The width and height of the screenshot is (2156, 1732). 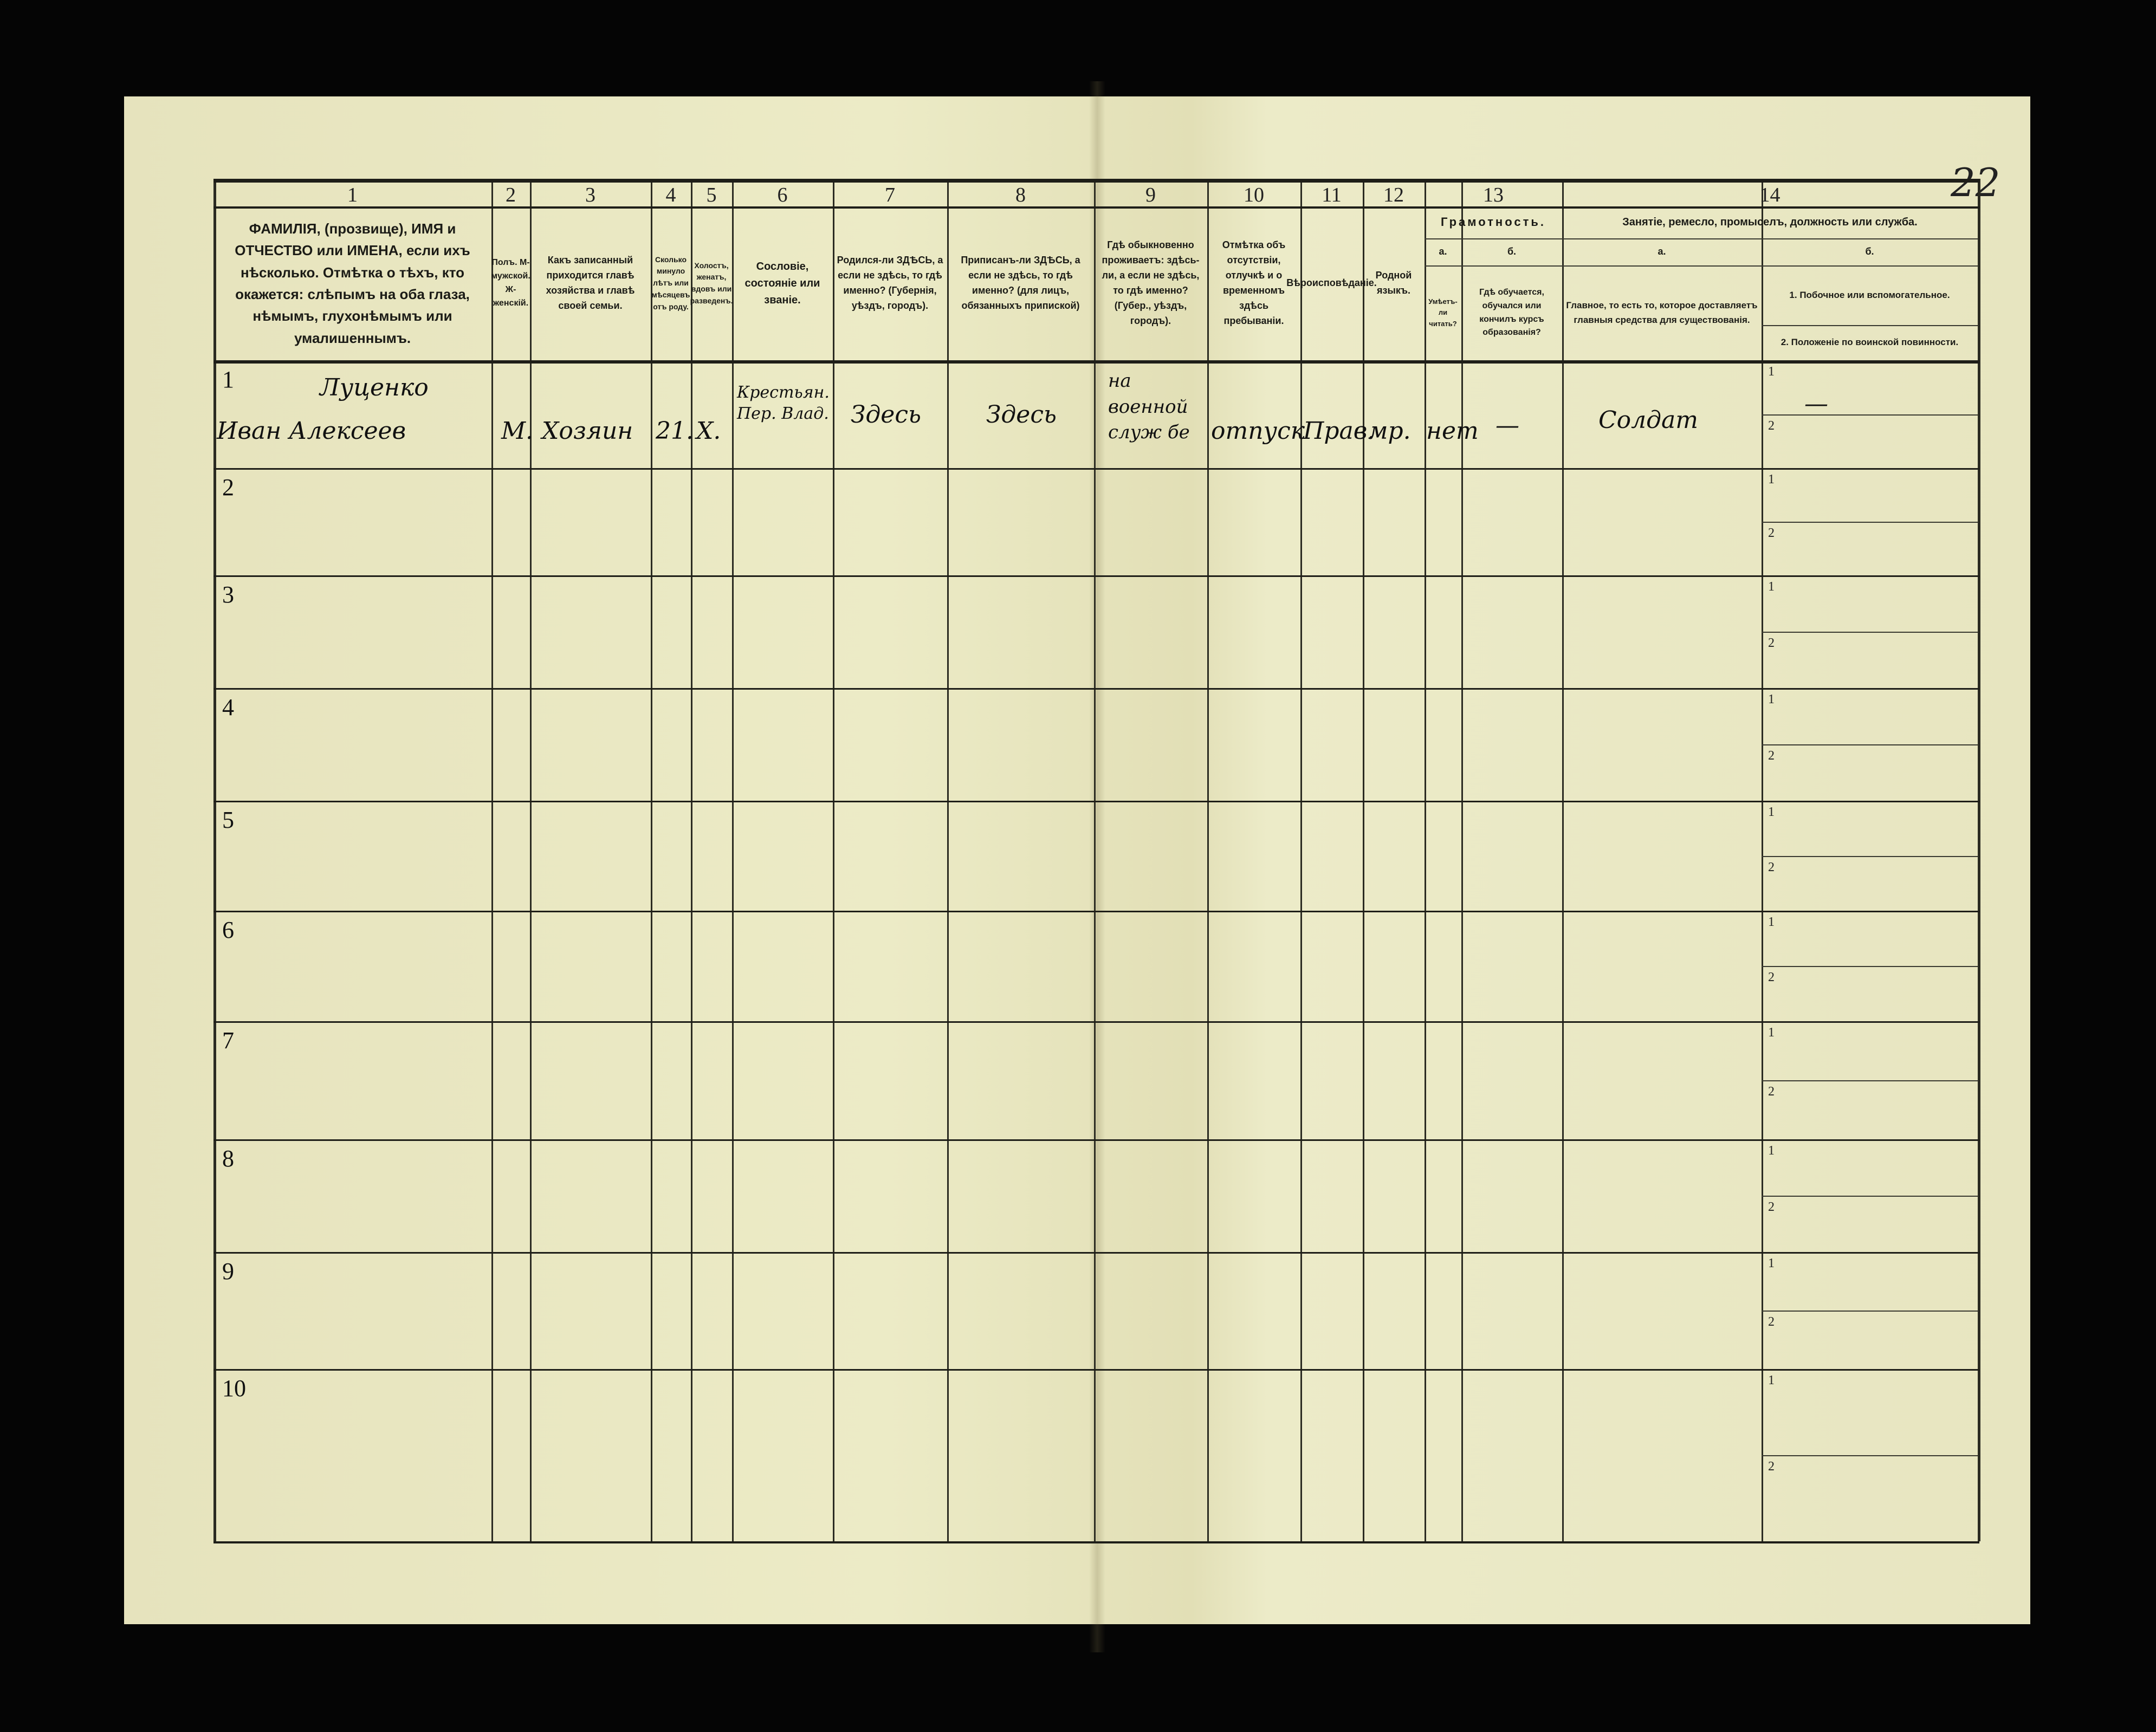 What do you see at coordinates (1702, 238) in the screenshot?
I see `literacy-rule` at bounding box center [1702, 238].